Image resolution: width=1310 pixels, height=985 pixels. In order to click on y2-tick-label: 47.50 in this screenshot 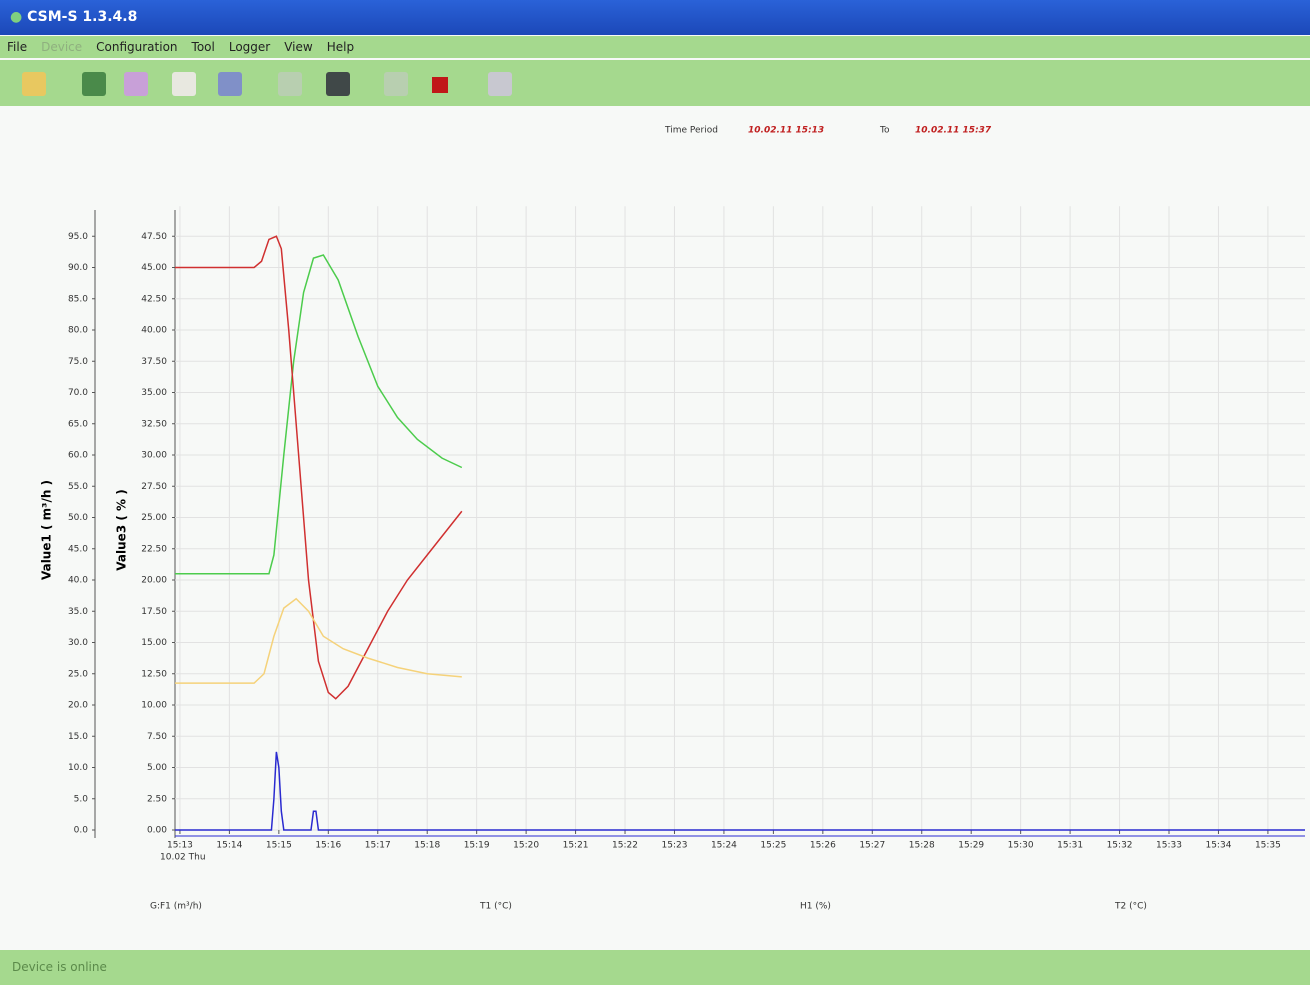, I will do `click(154, 237)`.